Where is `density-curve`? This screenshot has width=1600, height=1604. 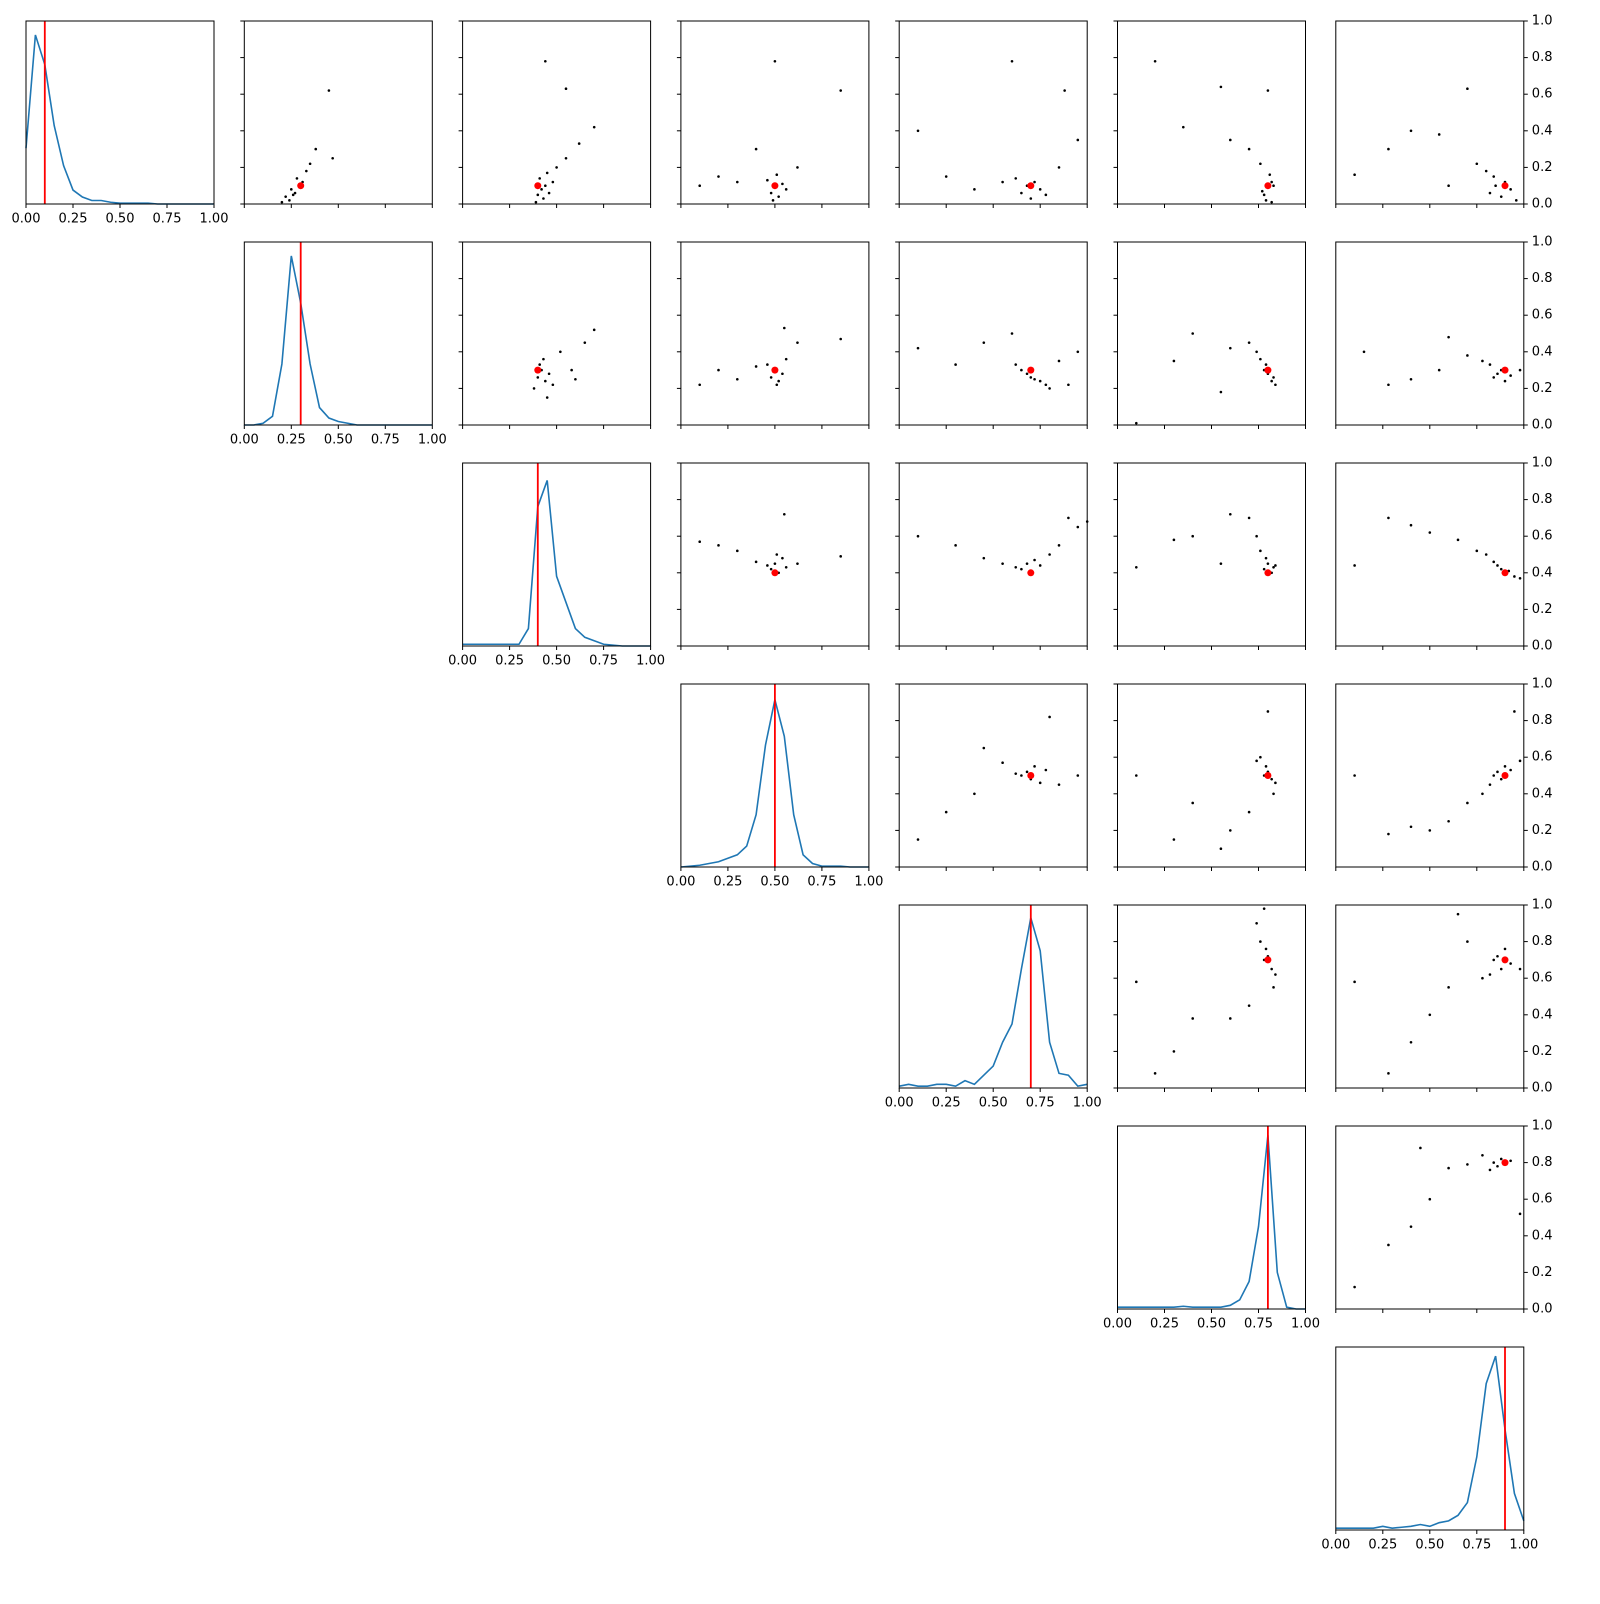 density-curve is located at coordinates (993, 1002).